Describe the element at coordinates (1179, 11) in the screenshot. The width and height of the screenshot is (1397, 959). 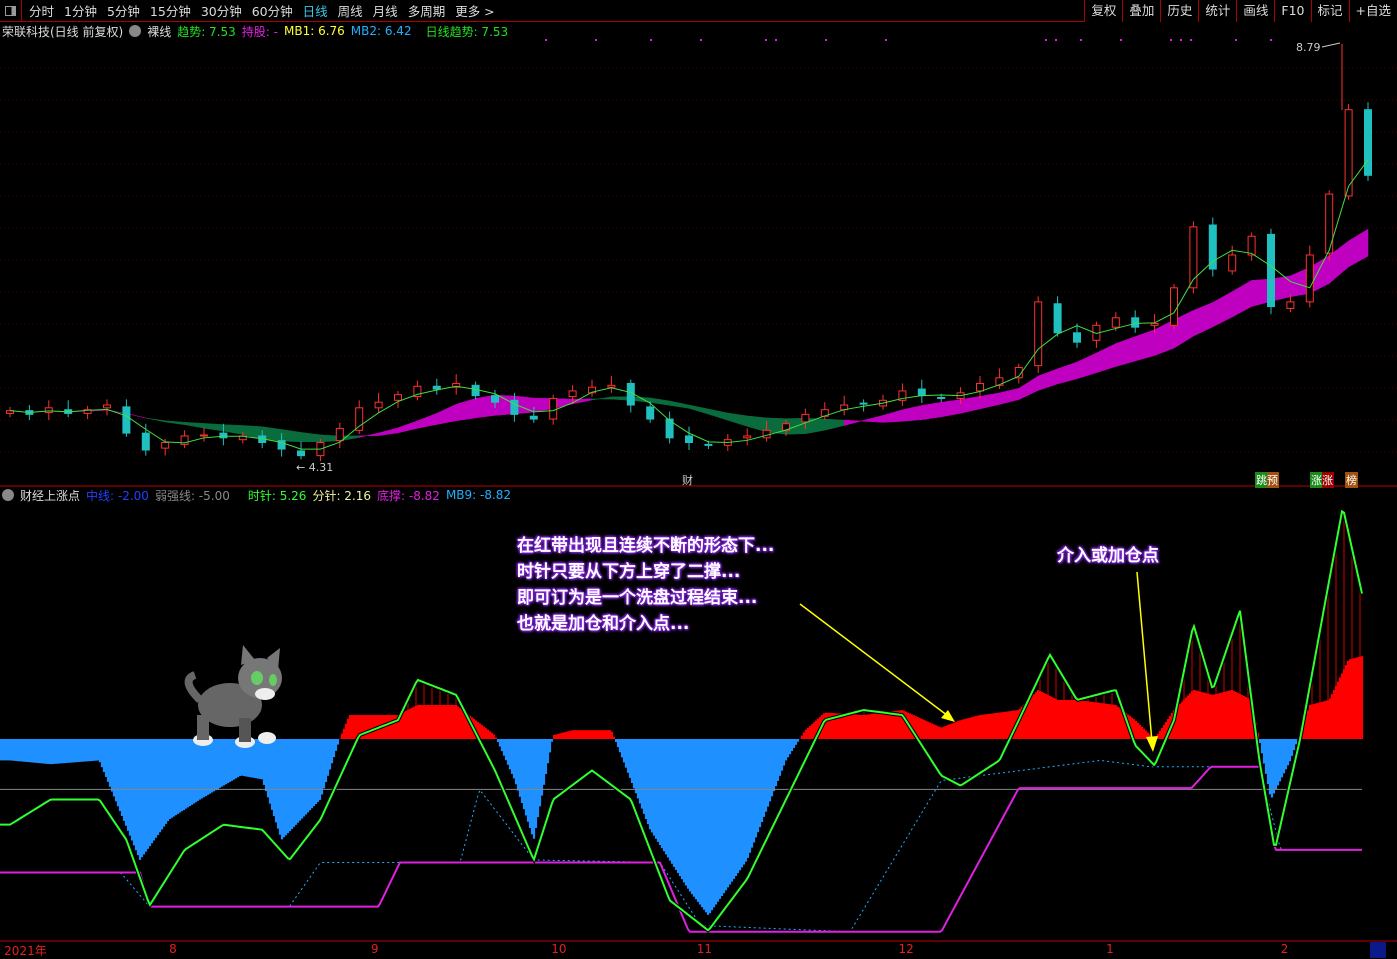
I see `tool-button: 历史` at that location.